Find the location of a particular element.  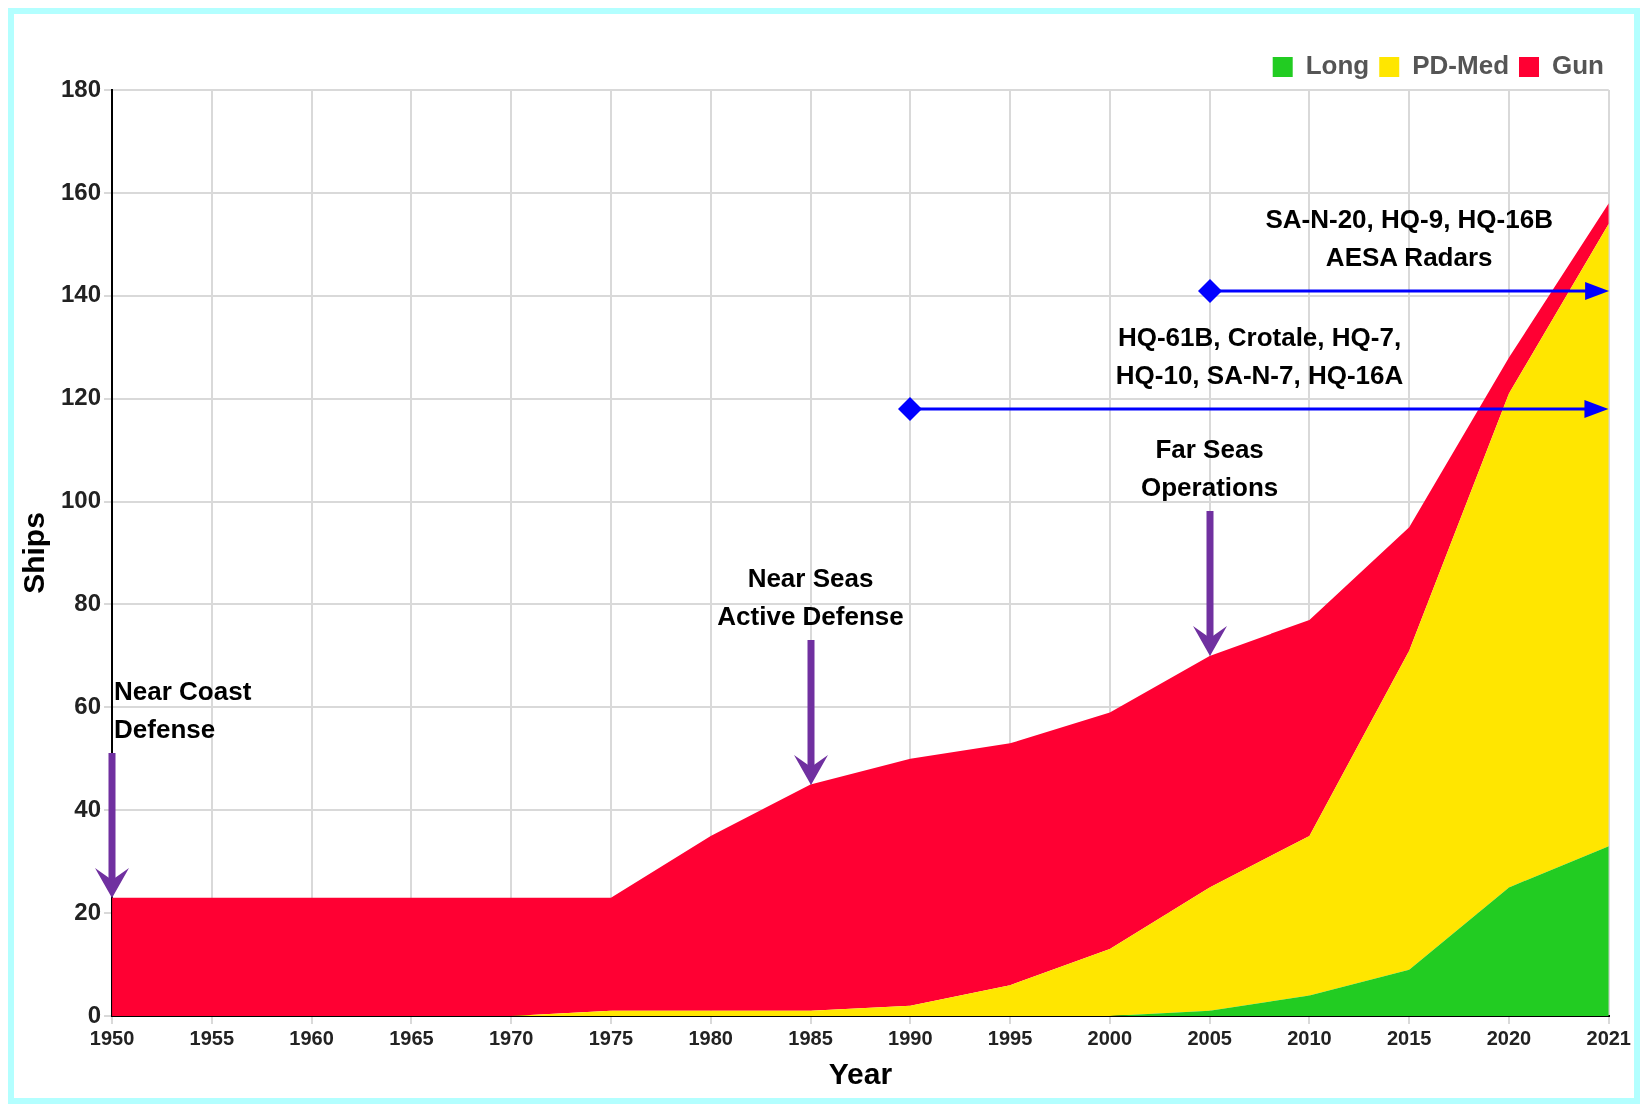

y-tick-label: 20 is located at coordinates (88, 911).